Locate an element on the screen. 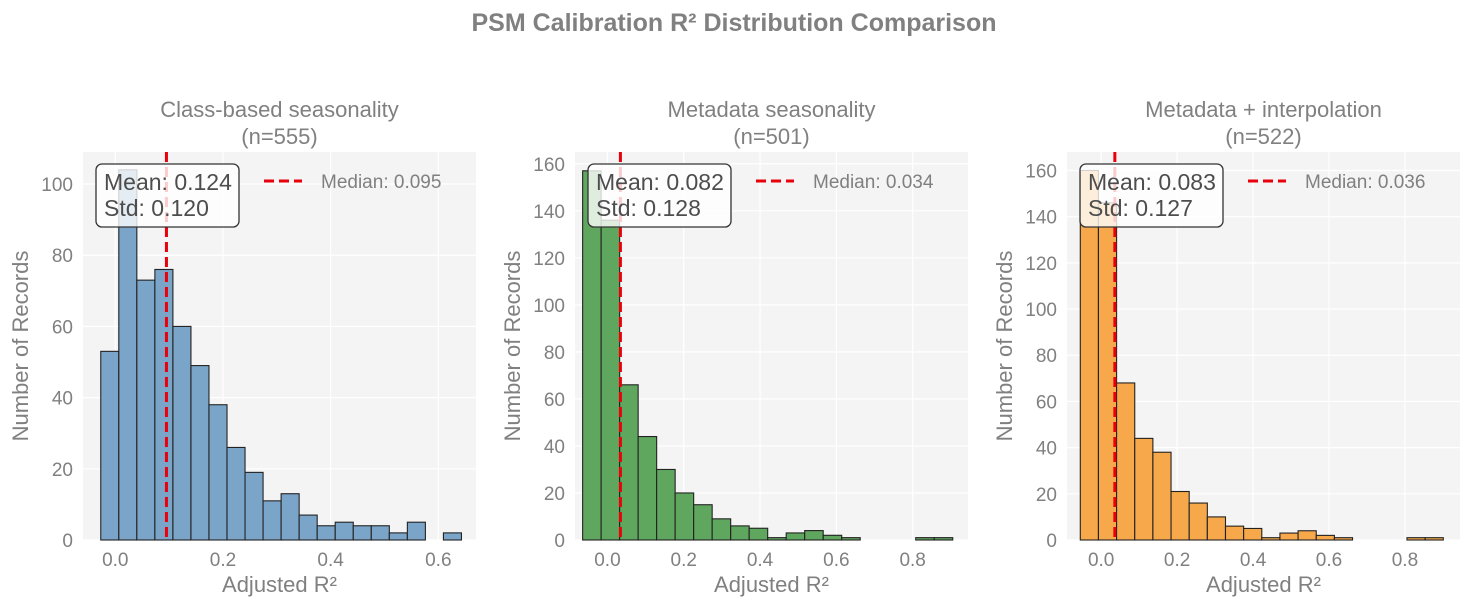 The image size is (1469, 606). stats-mean: Mean: 0.083 is located at coordinates (1152, 182).